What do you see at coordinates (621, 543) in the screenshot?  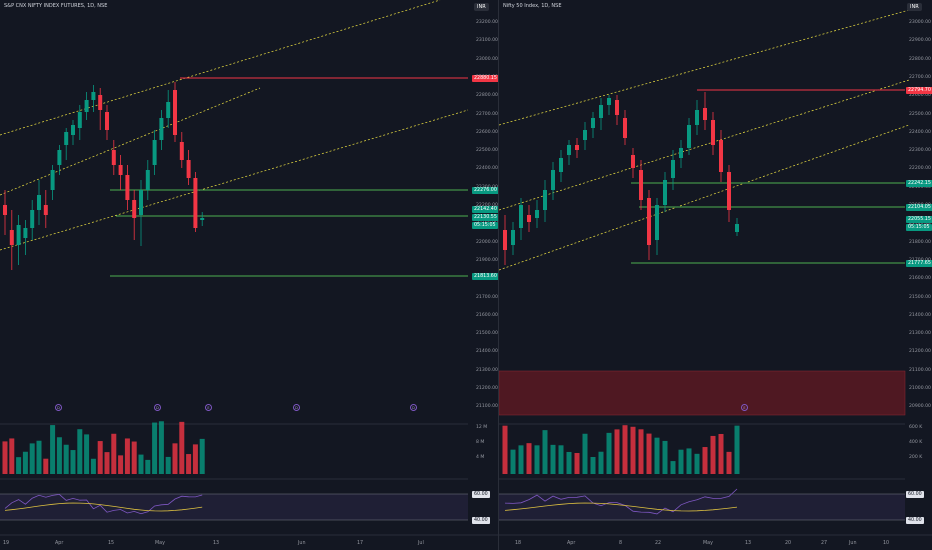 I see `right-time-tick: 8` at bounding box center [621, 543].